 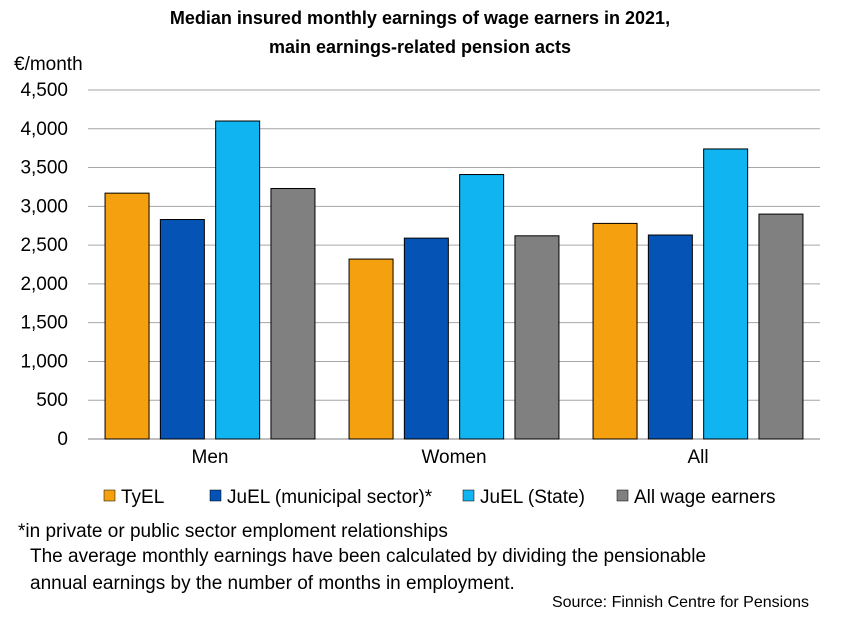 I want to click on legend-label: JuEL (State), so click(x=532, y=497).